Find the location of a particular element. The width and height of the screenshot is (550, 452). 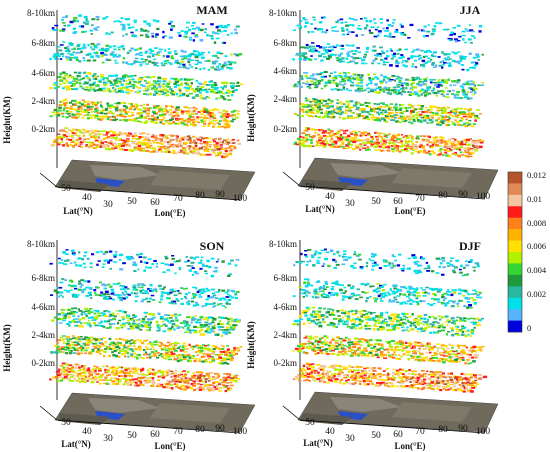

lon-axis is located at coordinates (148, 193).